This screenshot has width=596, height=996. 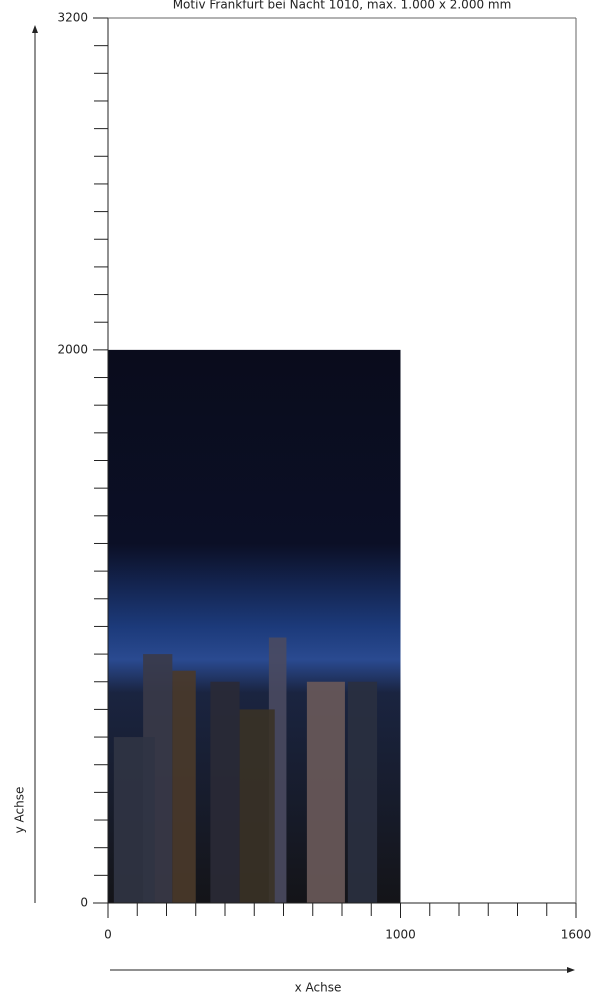 I want to click on x-tick-label: 1600, so click(x=576, y=935).